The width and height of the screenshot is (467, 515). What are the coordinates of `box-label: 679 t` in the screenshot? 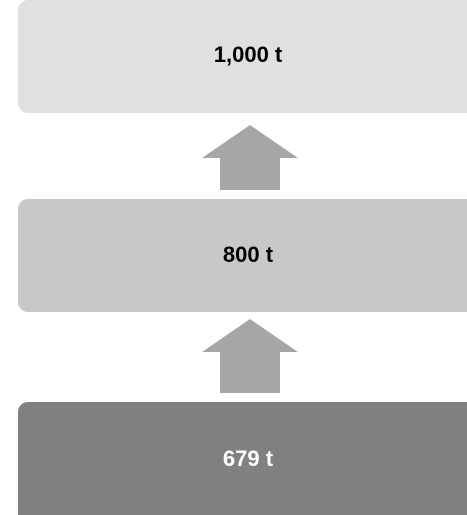 It's located at (248, 458).